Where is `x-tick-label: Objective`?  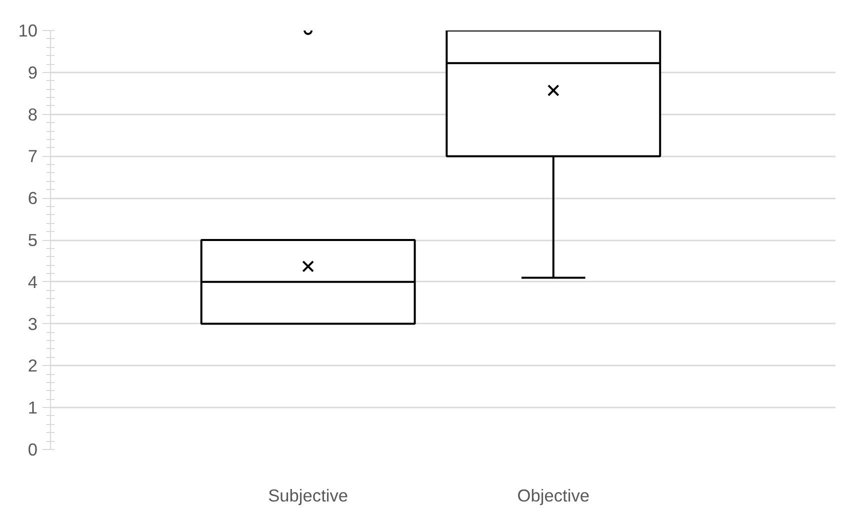 x-tick-label: Objective is located at coordinates (553, 496).